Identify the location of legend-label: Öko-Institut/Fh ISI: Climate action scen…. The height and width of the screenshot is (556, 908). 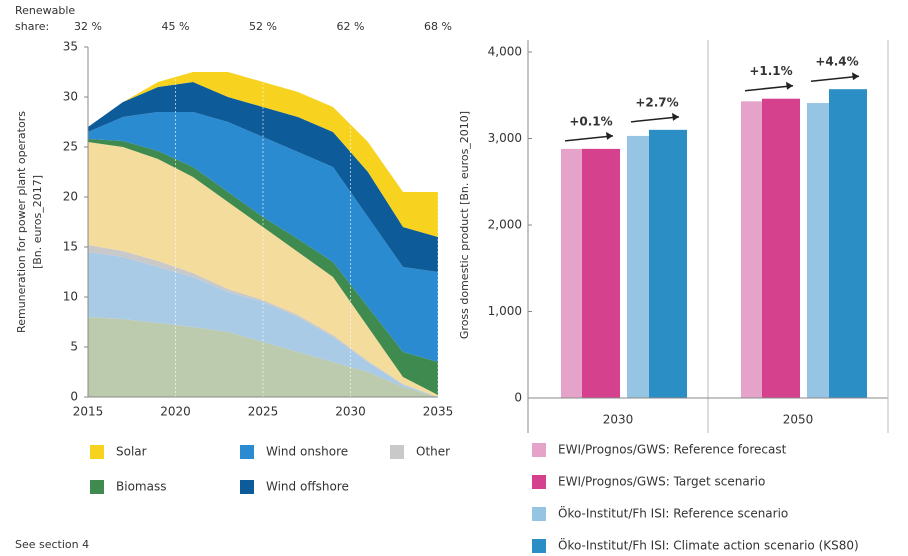
(708, 545).